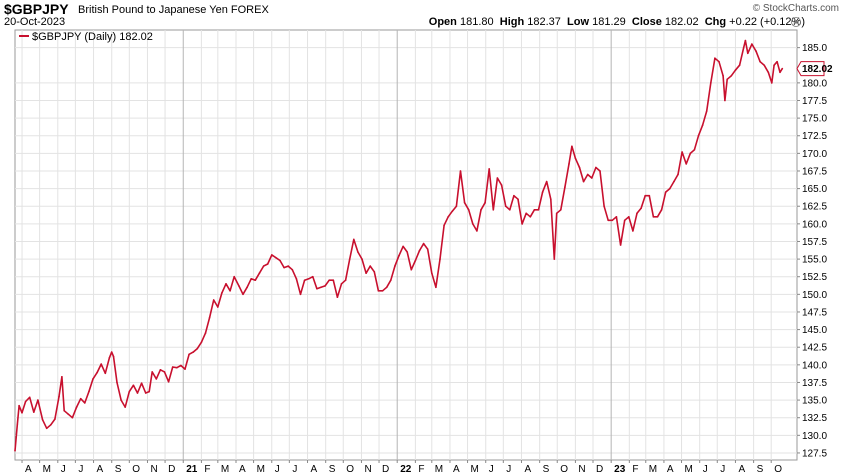  I want to click on legend-label: $GBPJPY (Daily) 182.02, so click(92, 37).